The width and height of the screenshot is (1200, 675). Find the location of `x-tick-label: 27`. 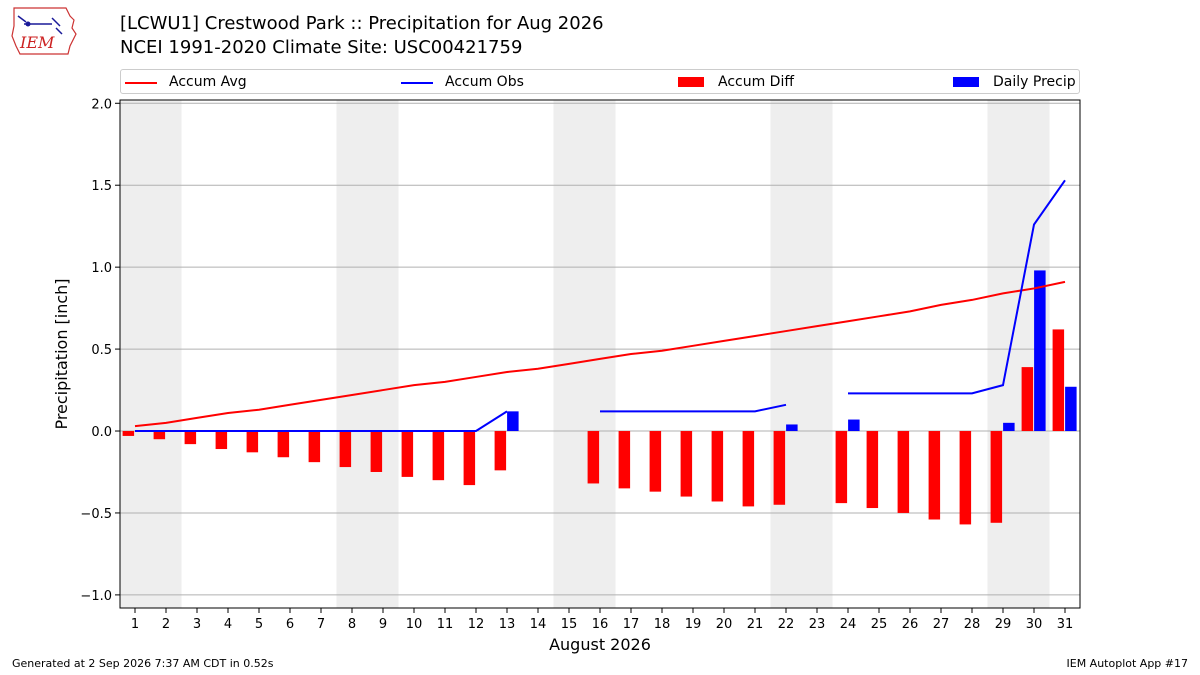

x-tick-label: 27 is located at coordinates (941, 624).